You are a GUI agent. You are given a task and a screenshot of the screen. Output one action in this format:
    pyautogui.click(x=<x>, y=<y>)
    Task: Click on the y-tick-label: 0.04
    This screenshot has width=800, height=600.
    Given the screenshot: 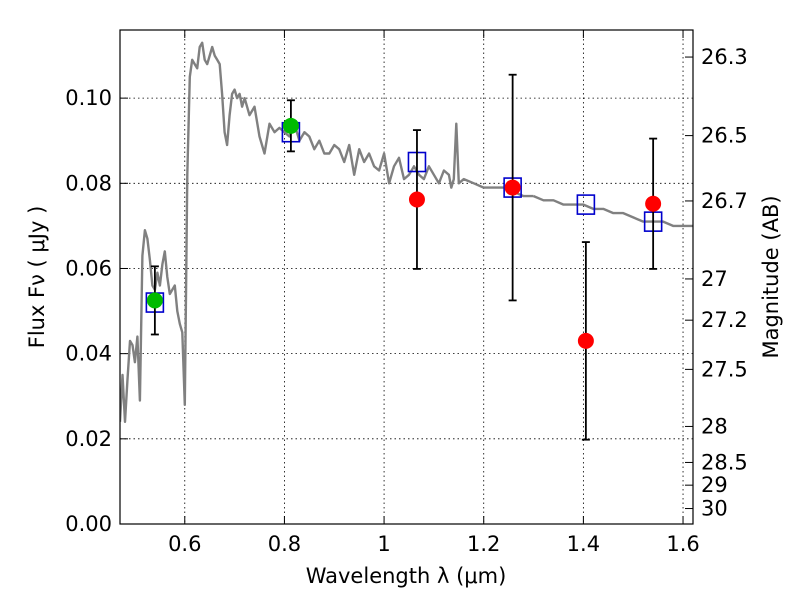 What is the action you would take?
    pyautogui.click(x=88, y=354)
    